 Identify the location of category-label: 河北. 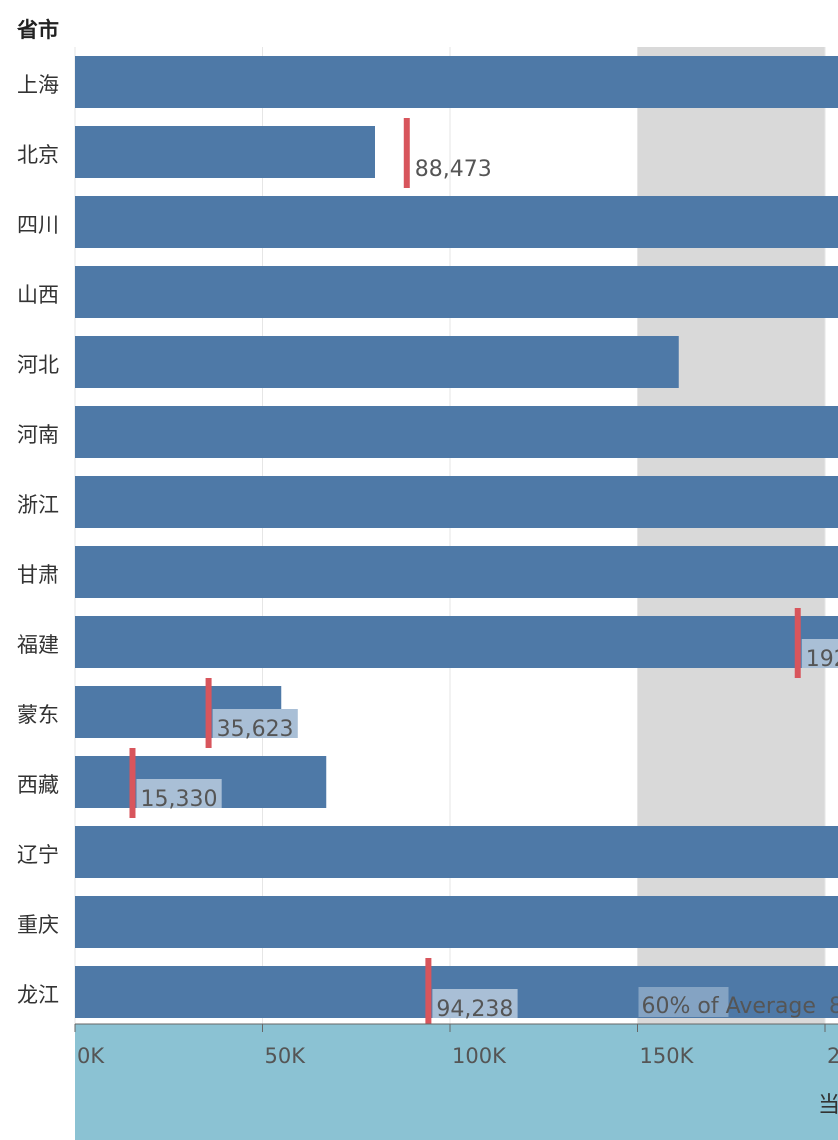
(38, 365).